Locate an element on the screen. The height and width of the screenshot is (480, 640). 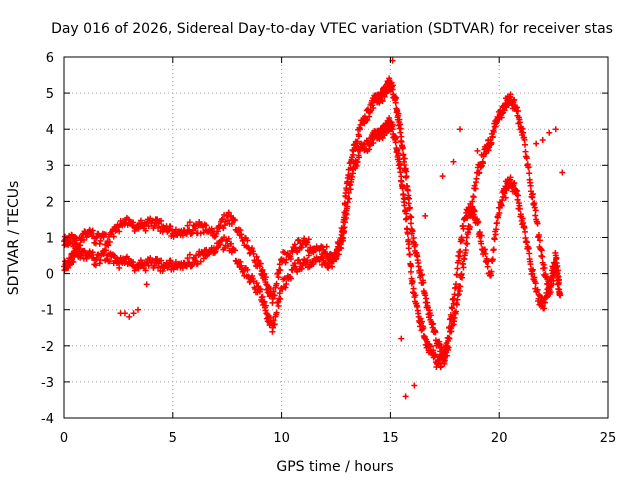
y-tick-label: 6 is located at coordinates (50, 58).